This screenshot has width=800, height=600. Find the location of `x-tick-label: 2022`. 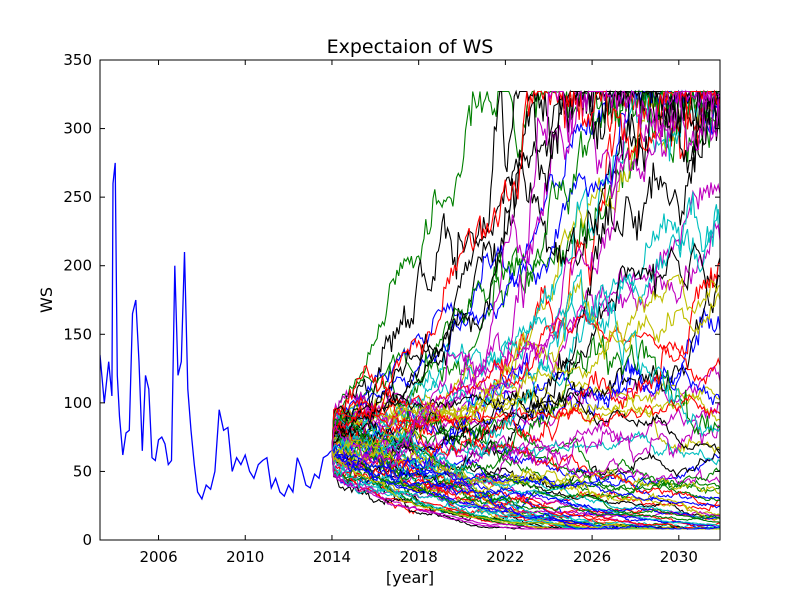

x-tick-label: 2022 is located at coordinates (505, 557).